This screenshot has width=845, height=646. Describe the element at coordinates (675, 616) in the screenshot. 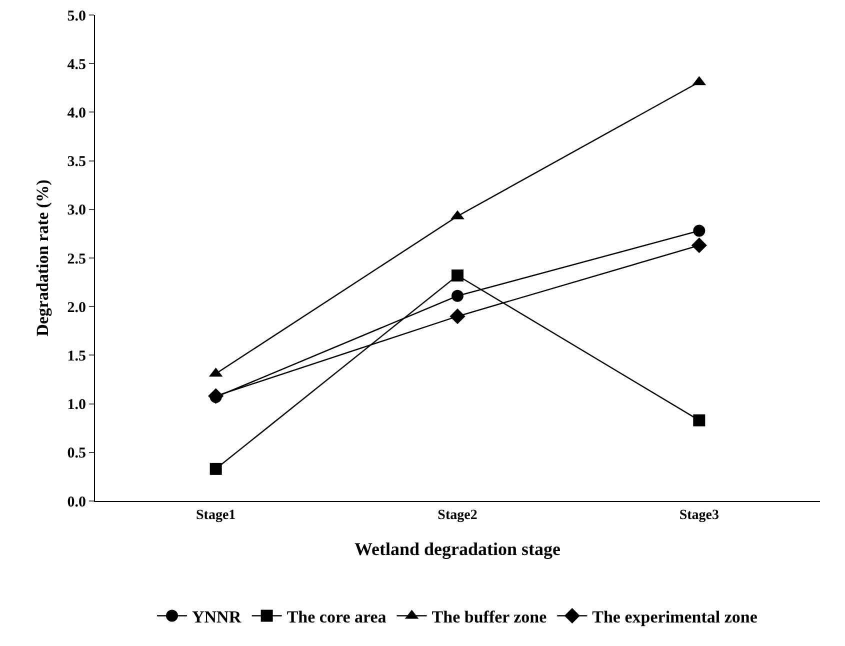

I see `legend-label: The experimental zone` at that location.